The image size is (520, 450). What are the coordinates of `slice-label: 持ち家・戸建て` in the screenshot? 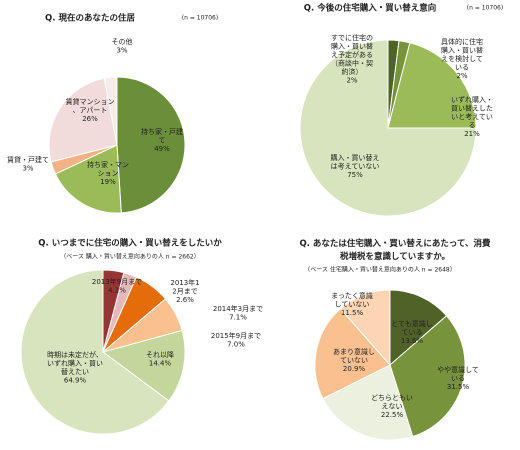 It's located at (162, 136).